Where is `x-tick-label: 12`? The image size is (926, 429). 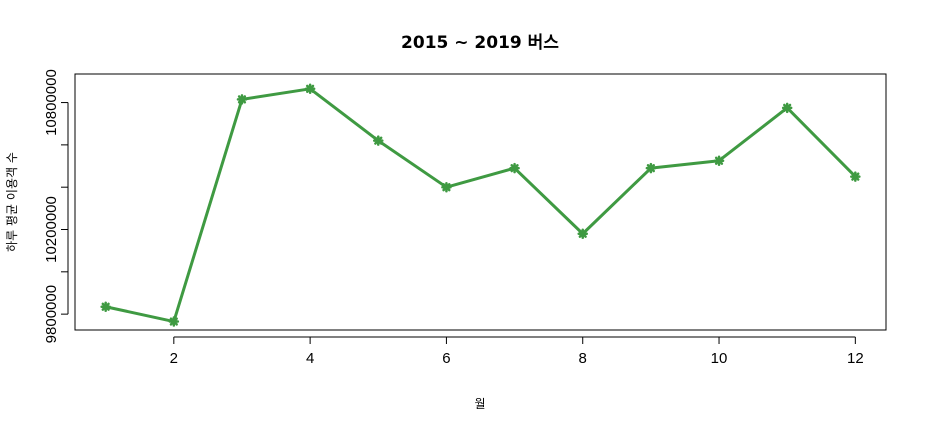
x-tick-label: 12 is located at coordinates (855, 358).